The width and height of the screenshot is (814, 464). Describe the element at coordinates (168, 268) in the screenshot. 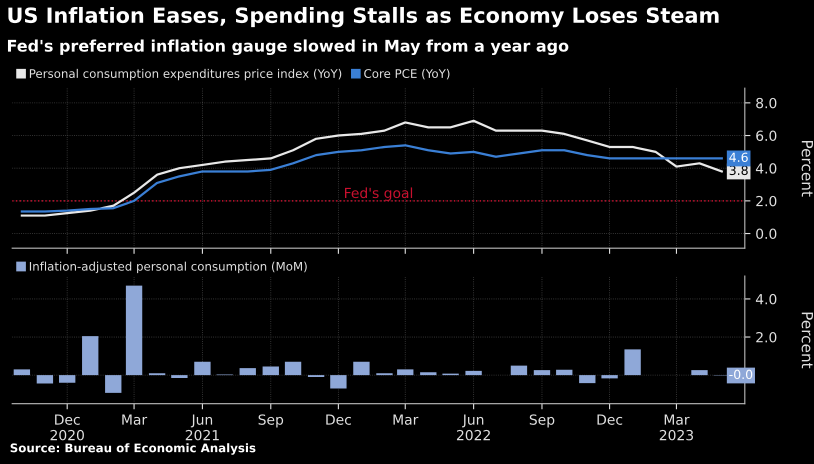

I see `legend-label: Inflation-adjusted personal consumption (MoM)` at that location.